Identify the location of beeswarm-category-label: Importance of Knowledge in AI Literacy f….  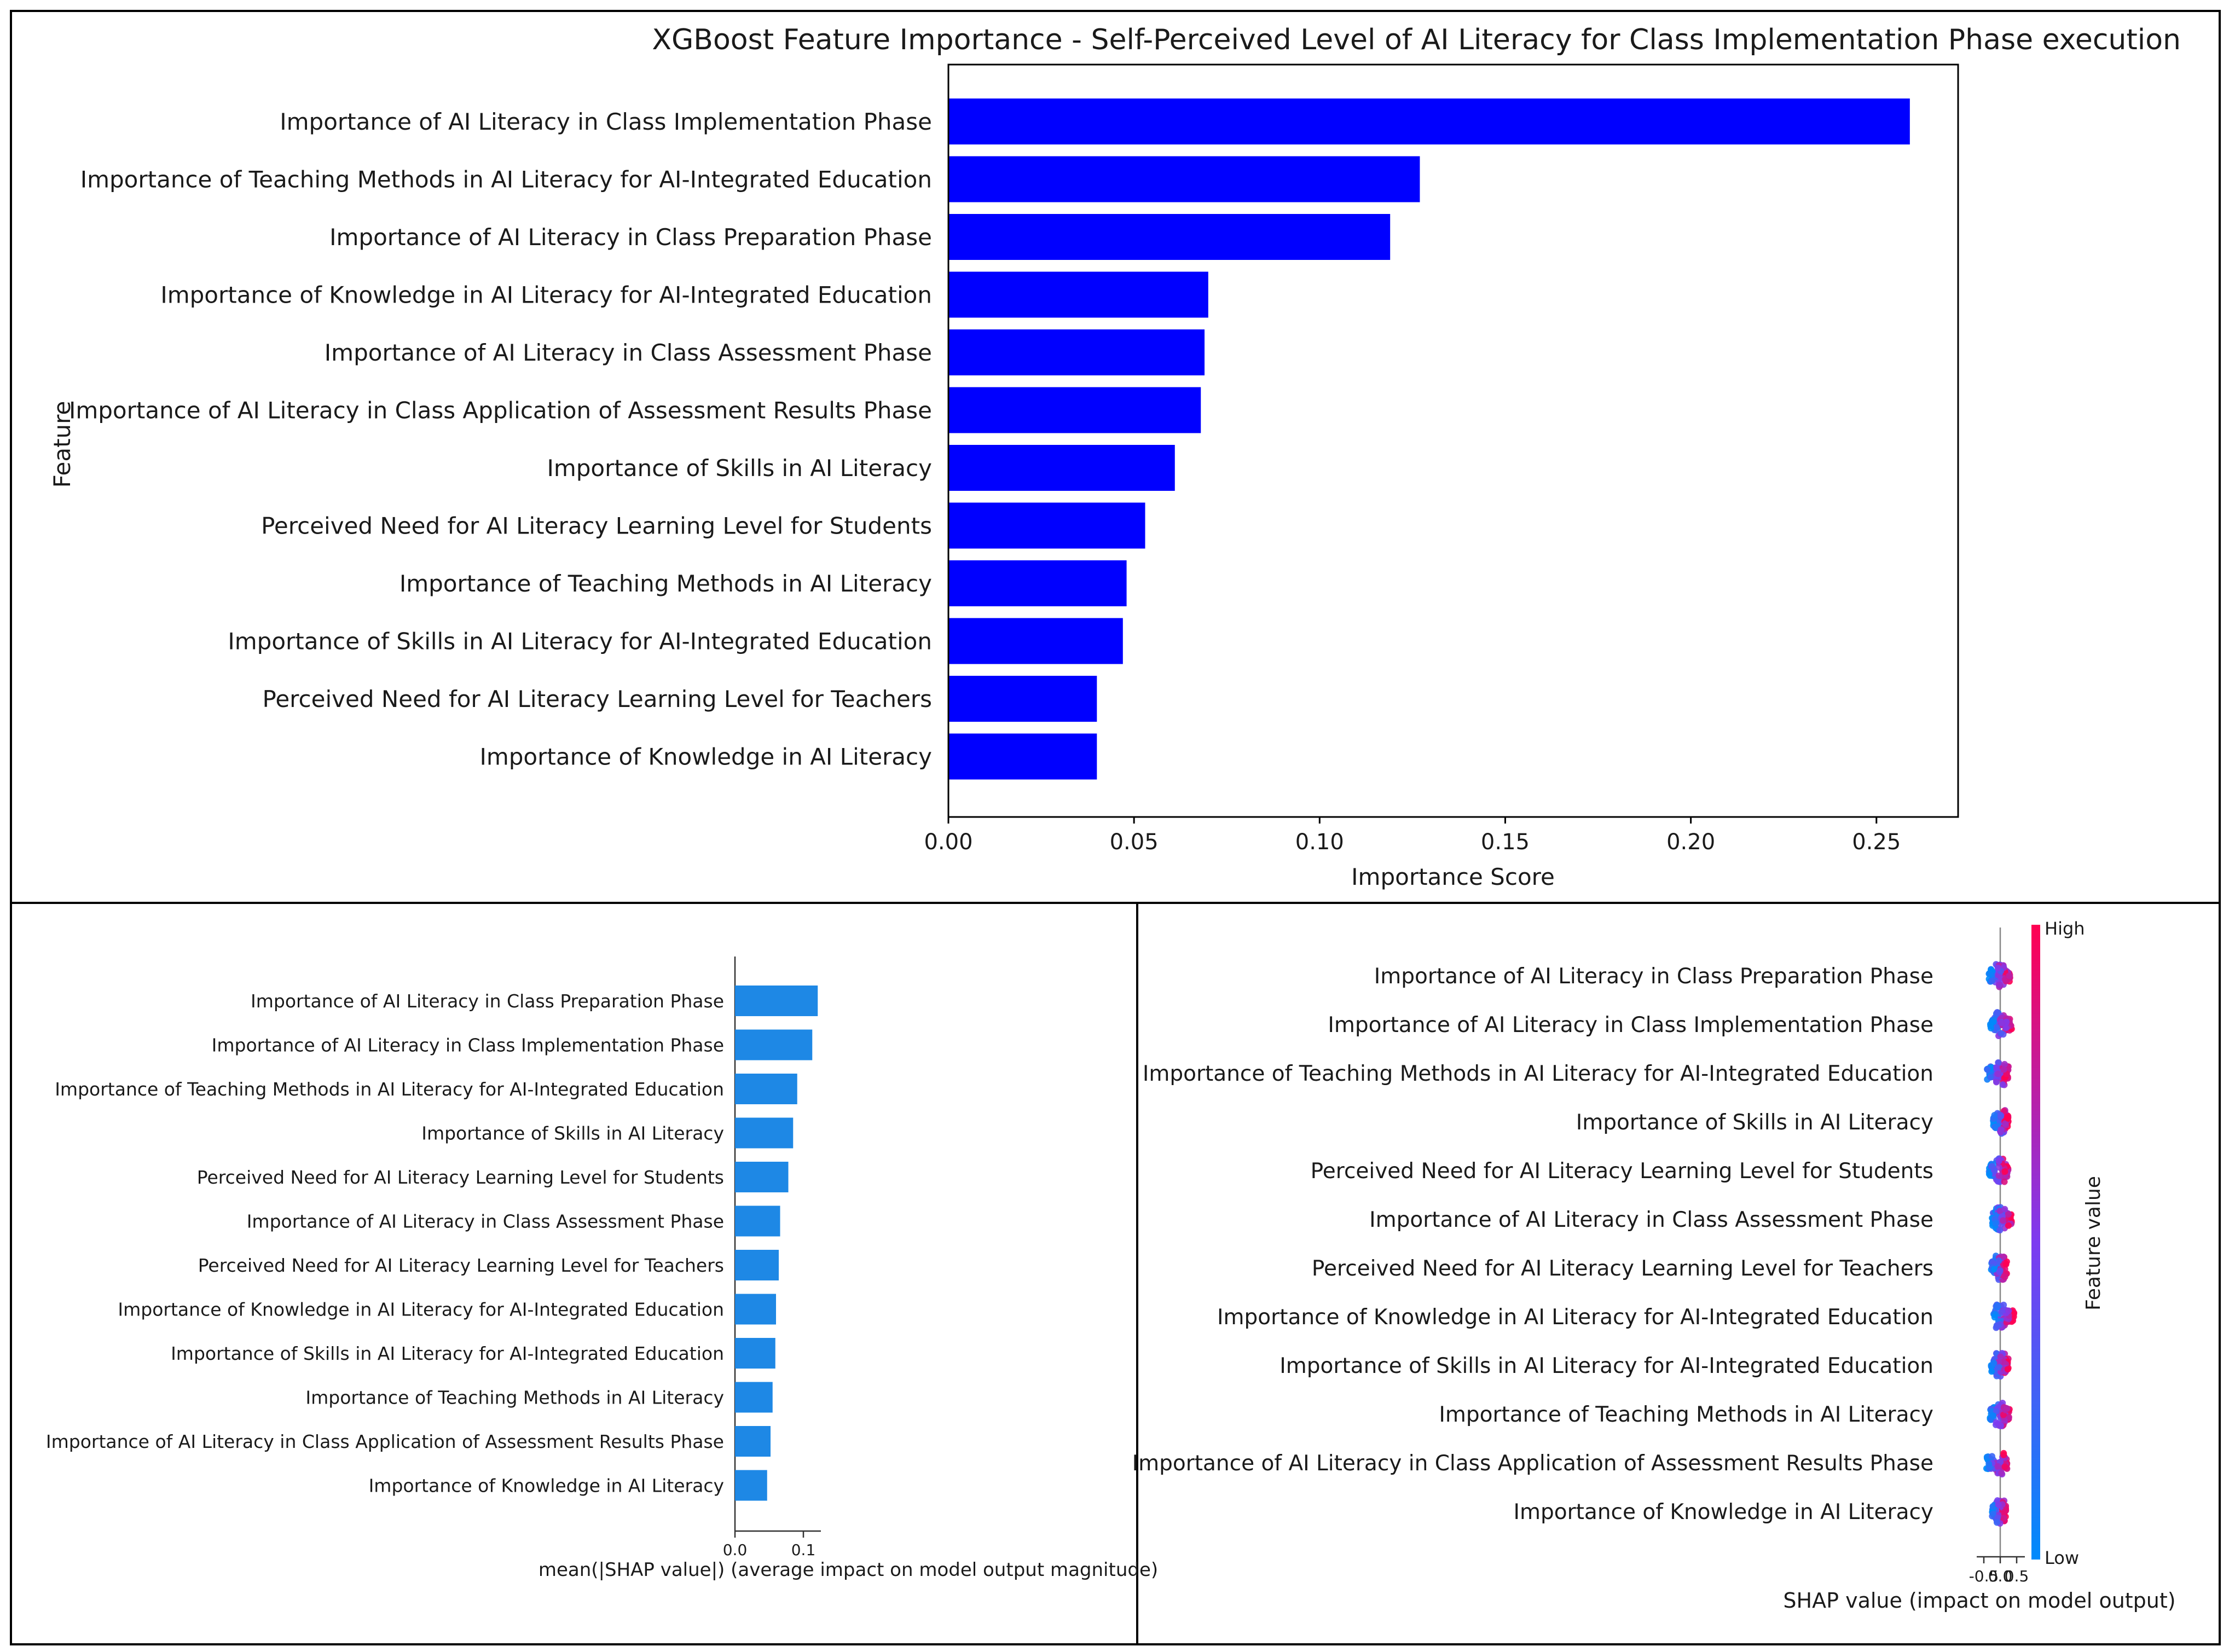
(1575, 1317).